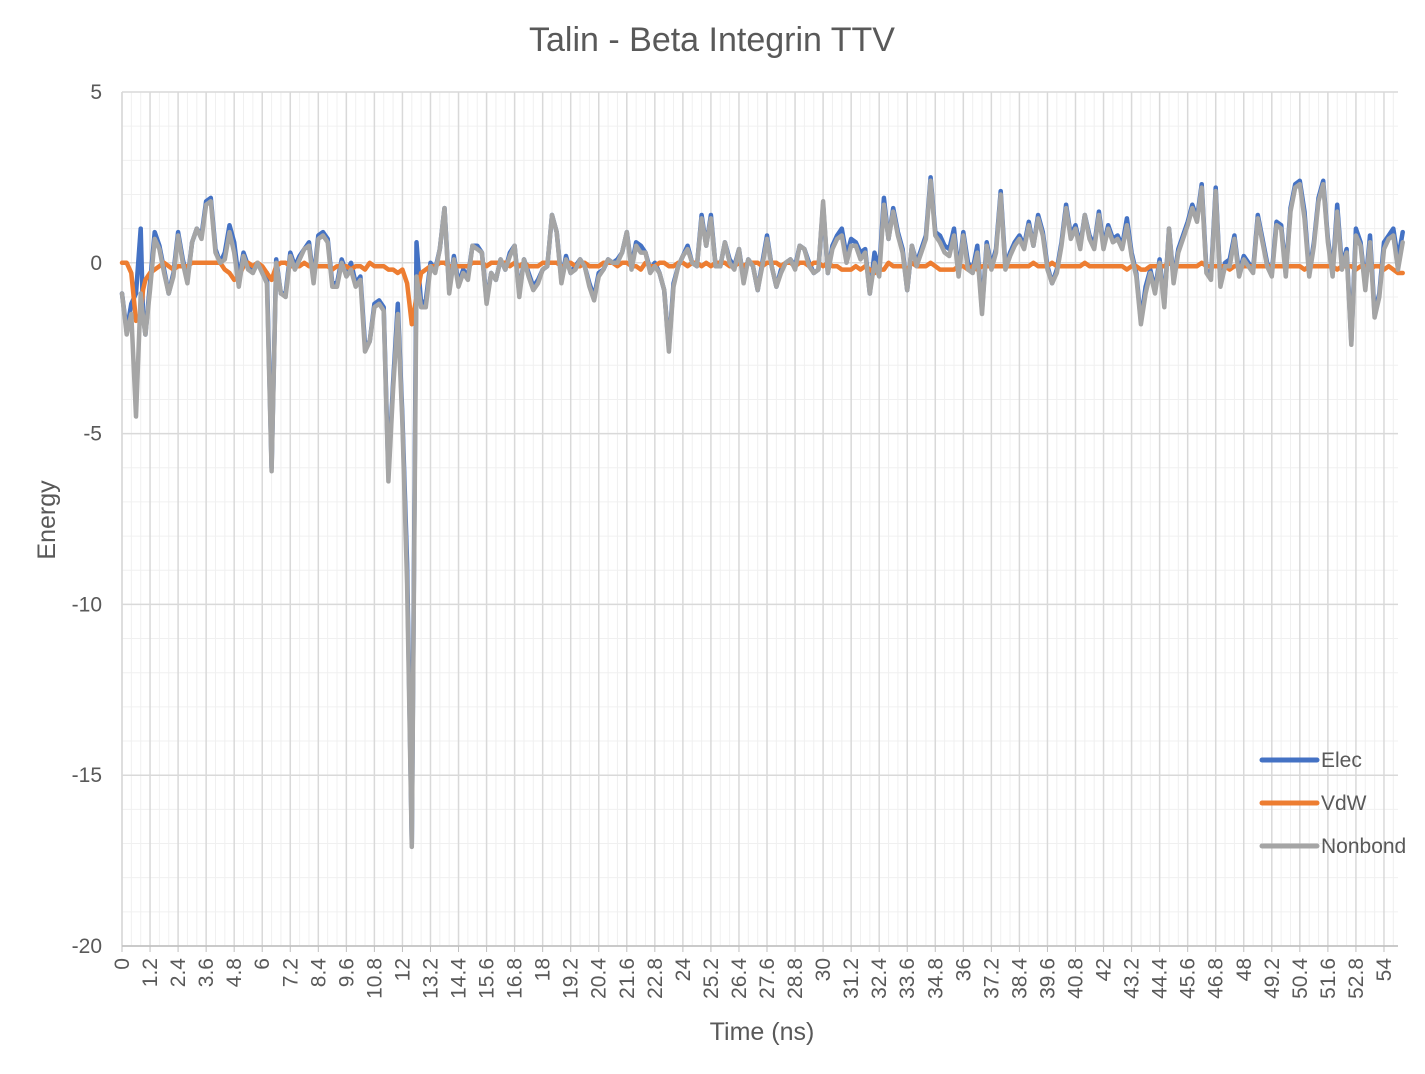 The image size is (1425, 1074). I want to click on x-tick-label: 24, so click(683, 970).